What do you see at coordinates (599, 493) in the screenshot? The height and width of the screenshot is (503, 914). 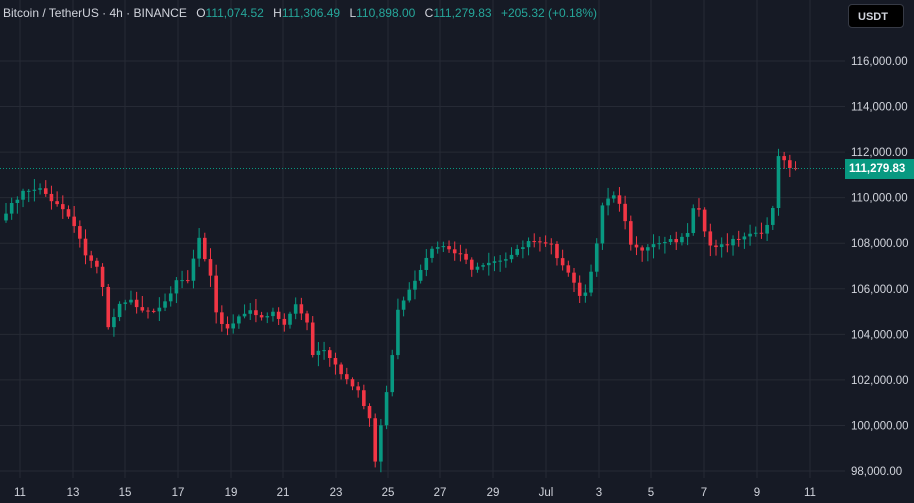 I see `x-tick-label: 3` at bounding box center [599, 493].